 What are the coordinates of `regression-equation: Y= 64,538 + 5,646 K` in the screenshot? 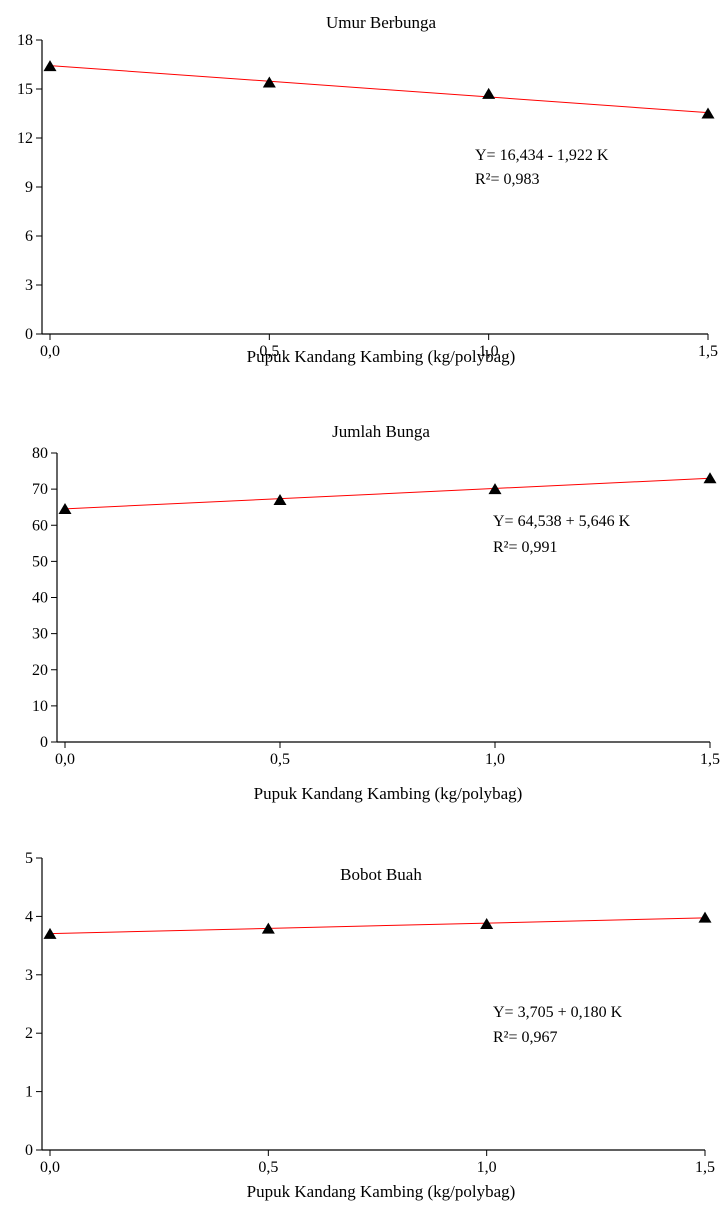 It's located at (562, 521).